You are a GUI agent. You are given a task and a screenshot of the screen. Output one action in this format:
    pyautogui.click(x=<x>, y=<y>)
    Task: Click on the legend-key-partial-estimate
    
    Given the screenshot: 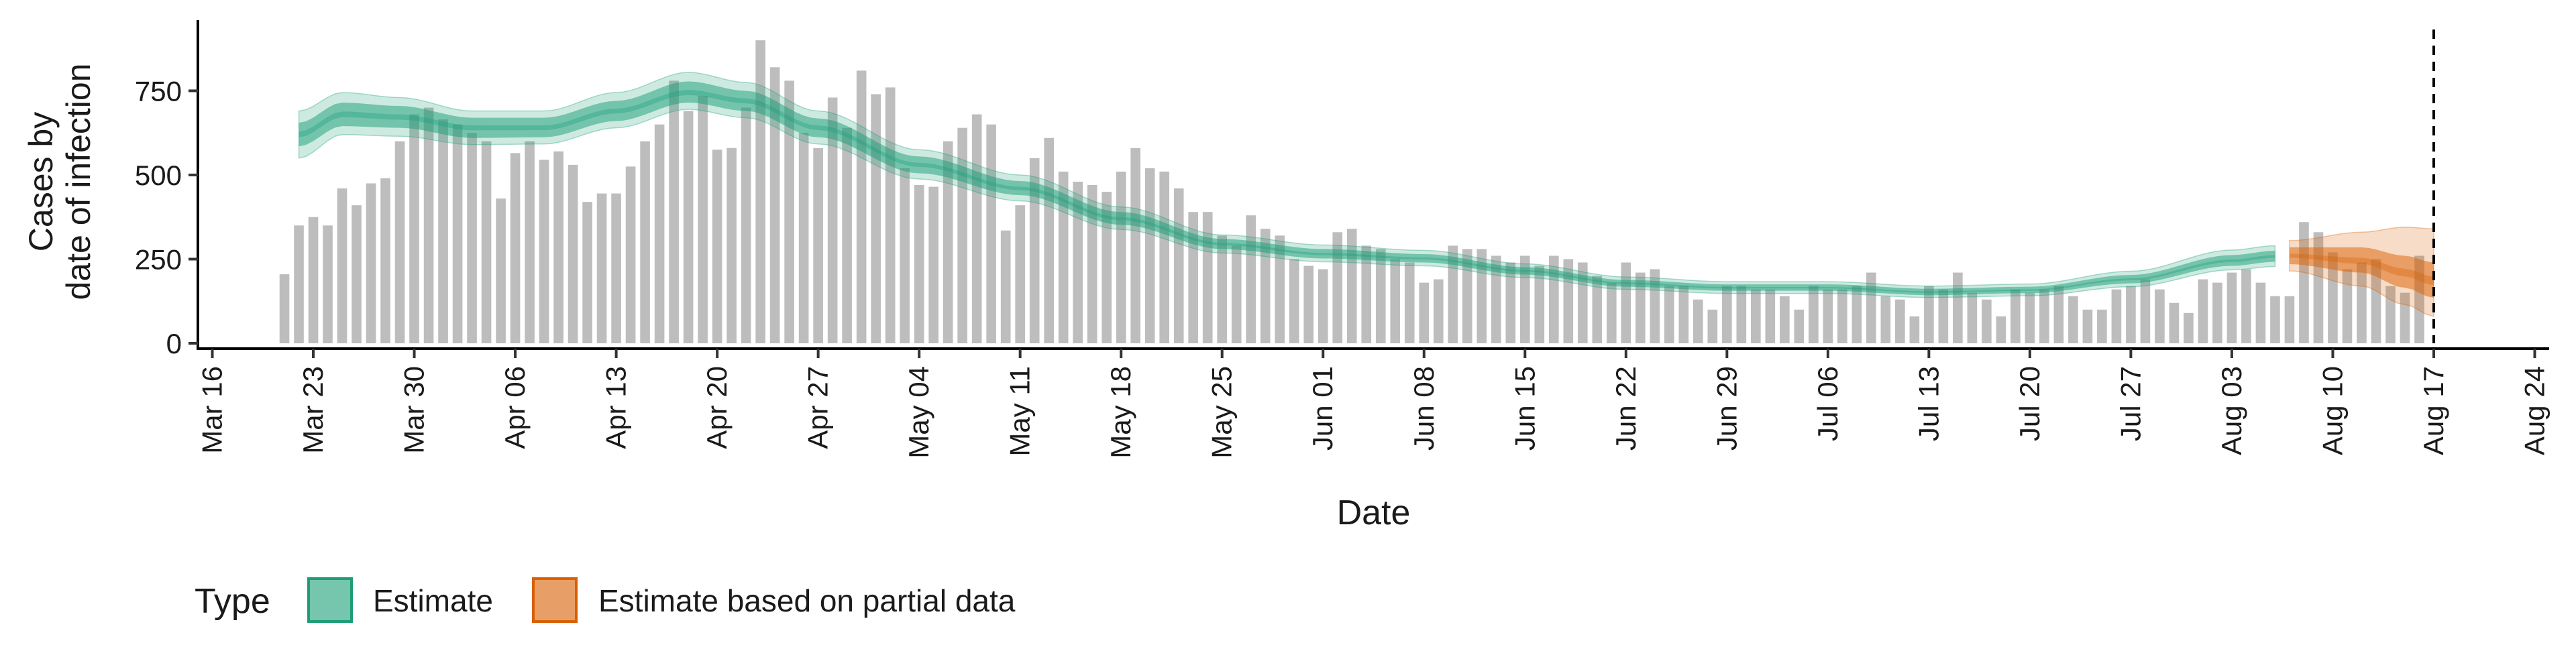 What is the action you would take?
    pyautogui.click(x=555, y=600)
    